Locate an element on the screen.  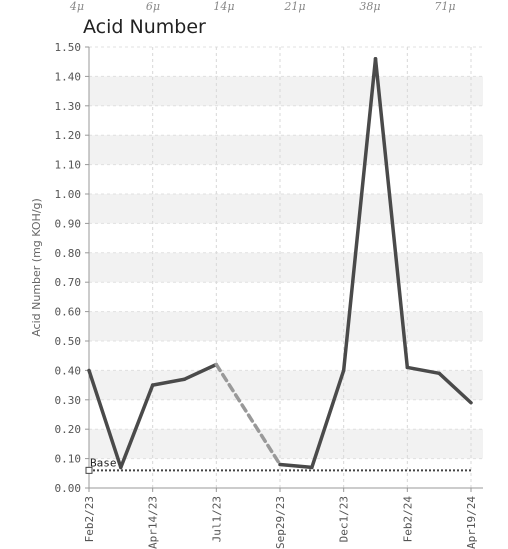
chart-title: Acid Number is located at coordinates (144, 27).